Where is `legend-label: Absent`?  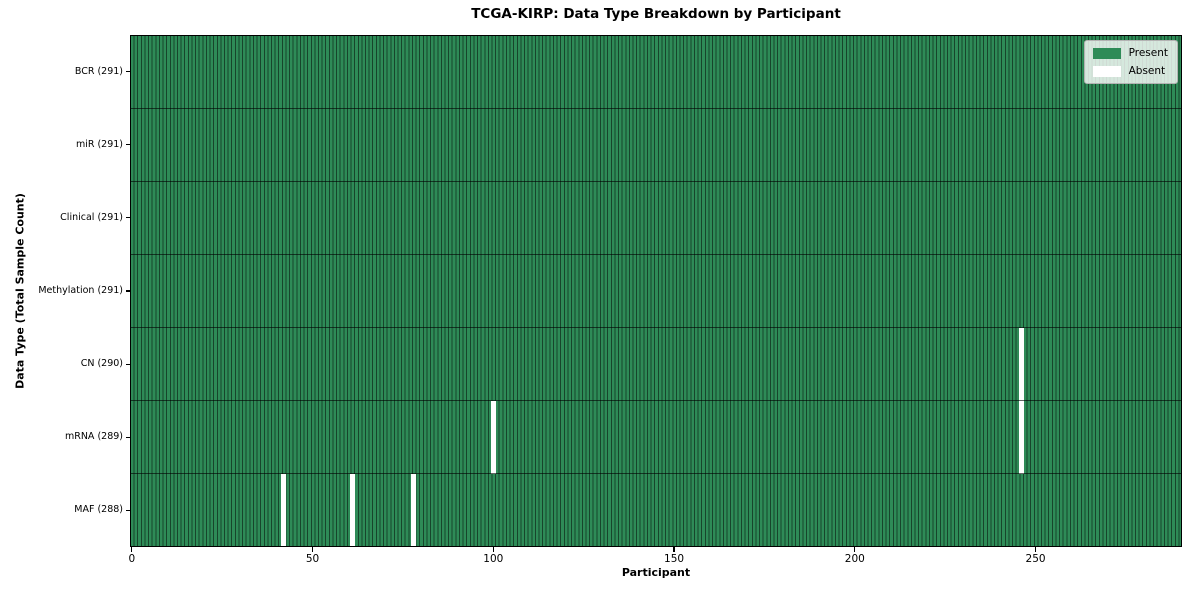 legend-label: Absent is located at coordinates (1147, 71).